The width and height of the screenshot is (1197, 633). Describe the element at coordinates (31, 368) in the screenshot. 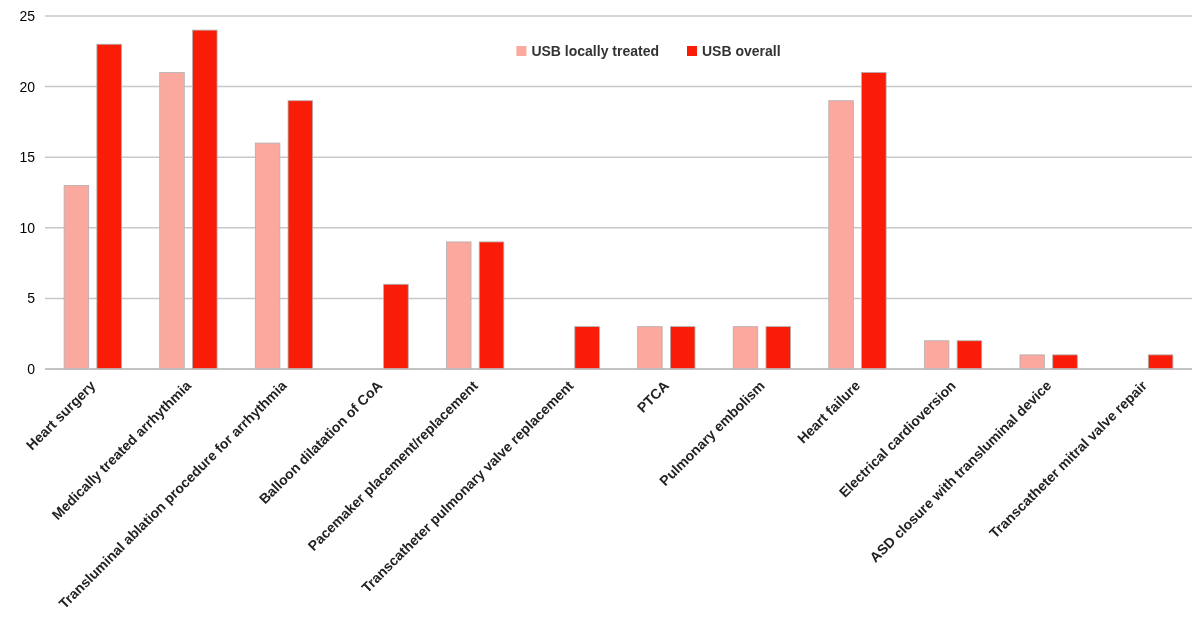

I see `y-tick-label: 0` at that location.